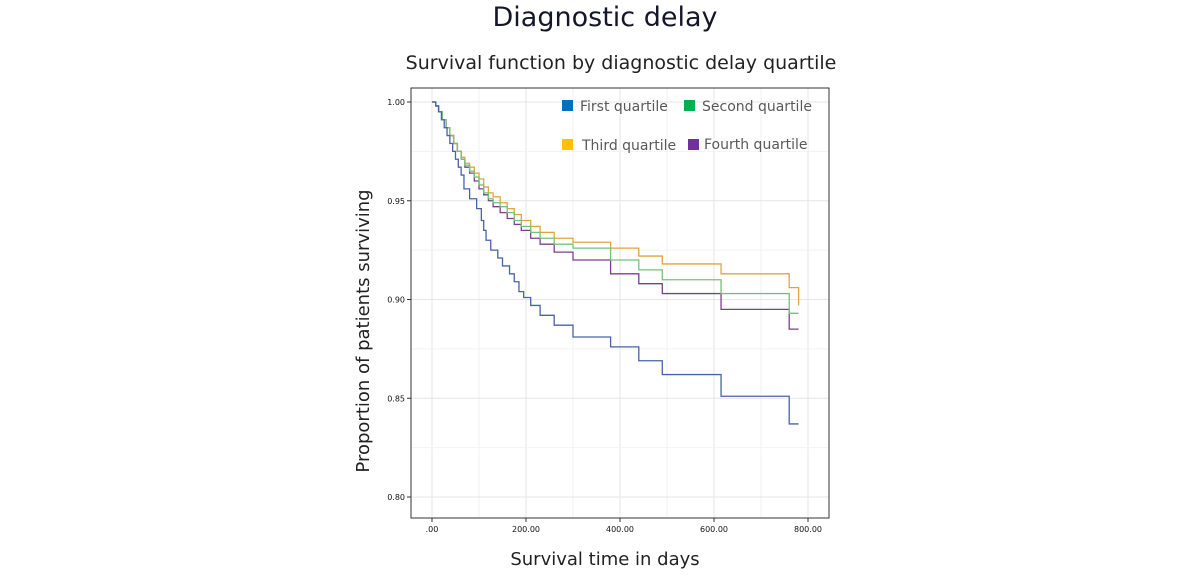 This screenshot has height=583, width=1200. I want to click on legend-label-third-quartile: Third quartile, so click(628, 146).